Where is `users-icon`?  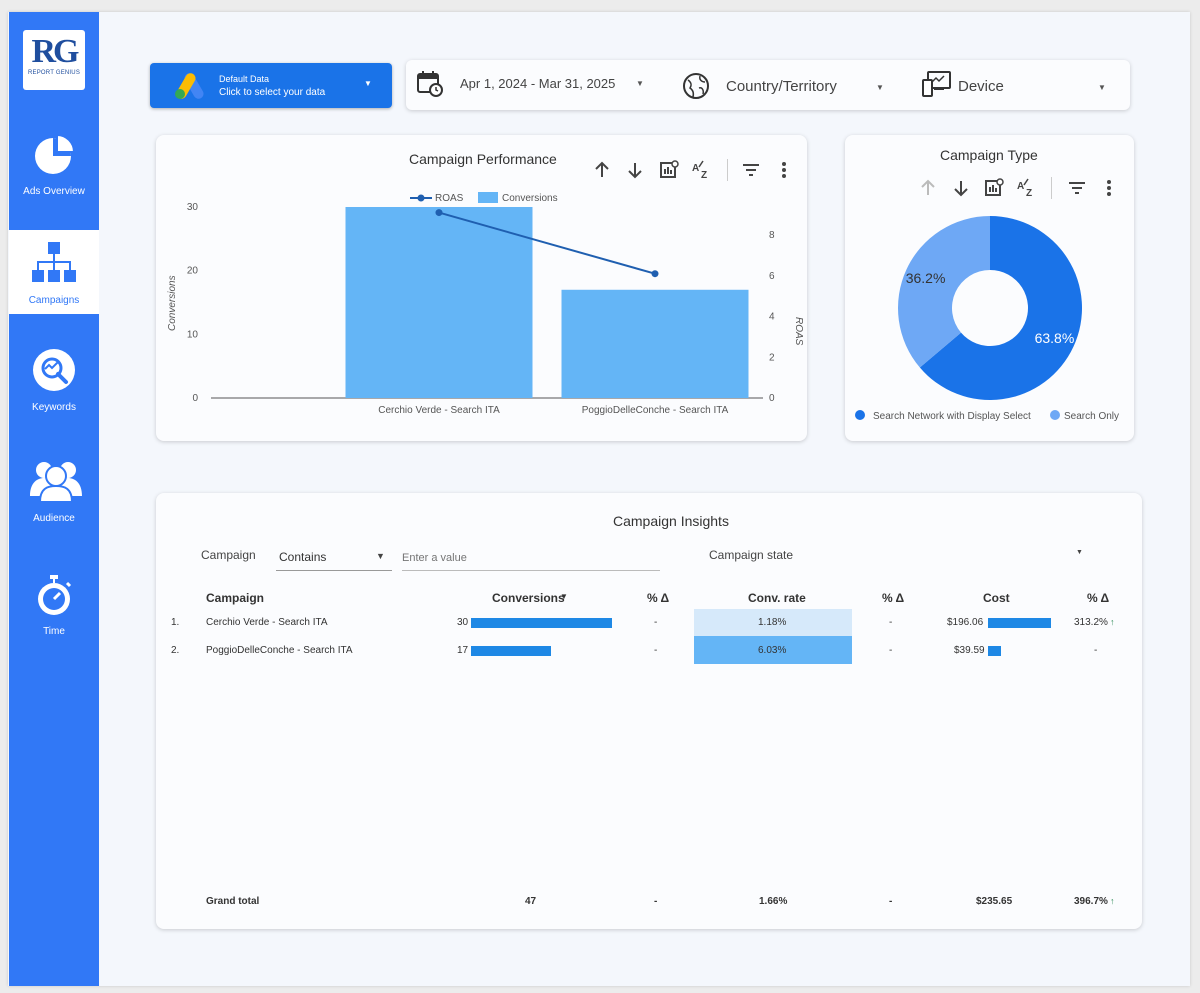 users-icon is located at coordinates (56, 482).